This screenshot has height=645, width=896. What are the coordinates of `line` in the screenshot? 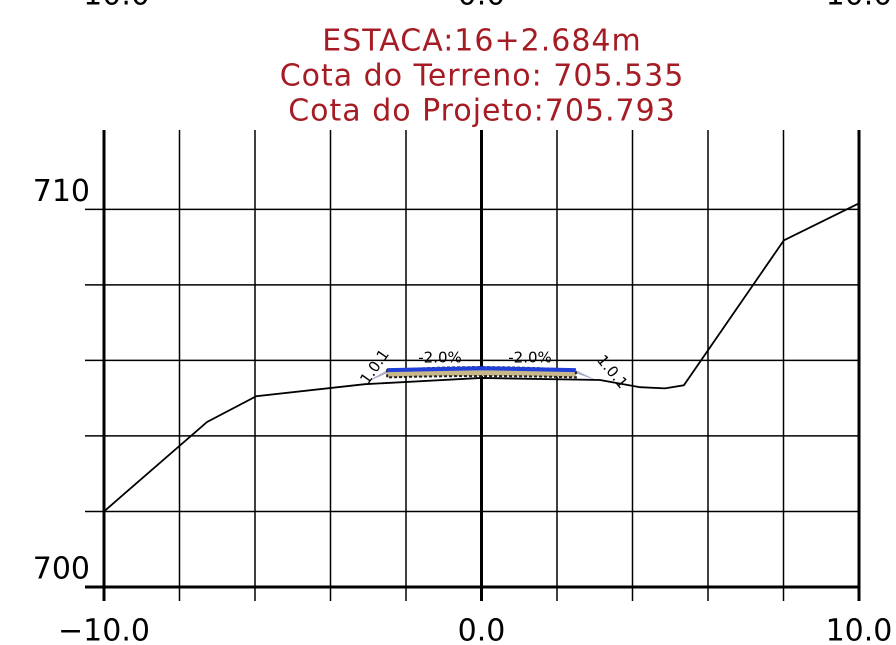 It's located at (481, 369).